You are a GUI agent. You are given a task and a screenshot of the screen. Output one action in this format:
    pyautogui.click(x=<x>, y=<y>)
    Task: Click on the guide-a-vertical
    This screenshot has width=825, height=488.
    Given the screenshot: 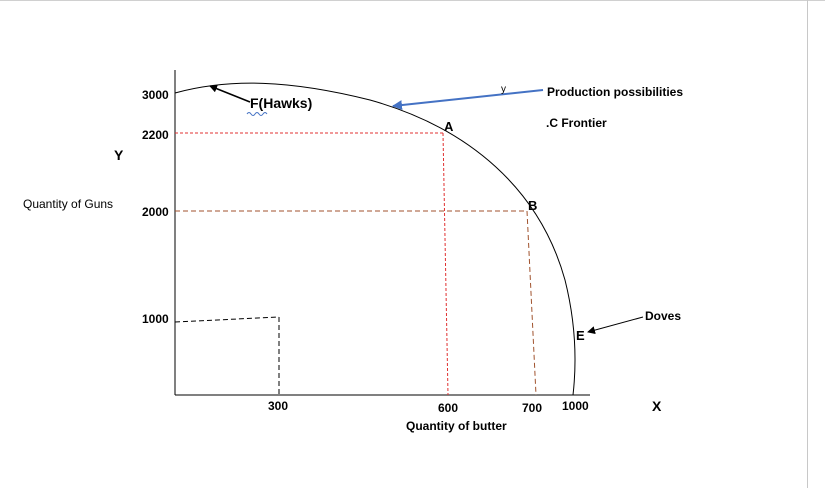 What is the action you would take?
    pyautogui.click(x=445, y=264)
    